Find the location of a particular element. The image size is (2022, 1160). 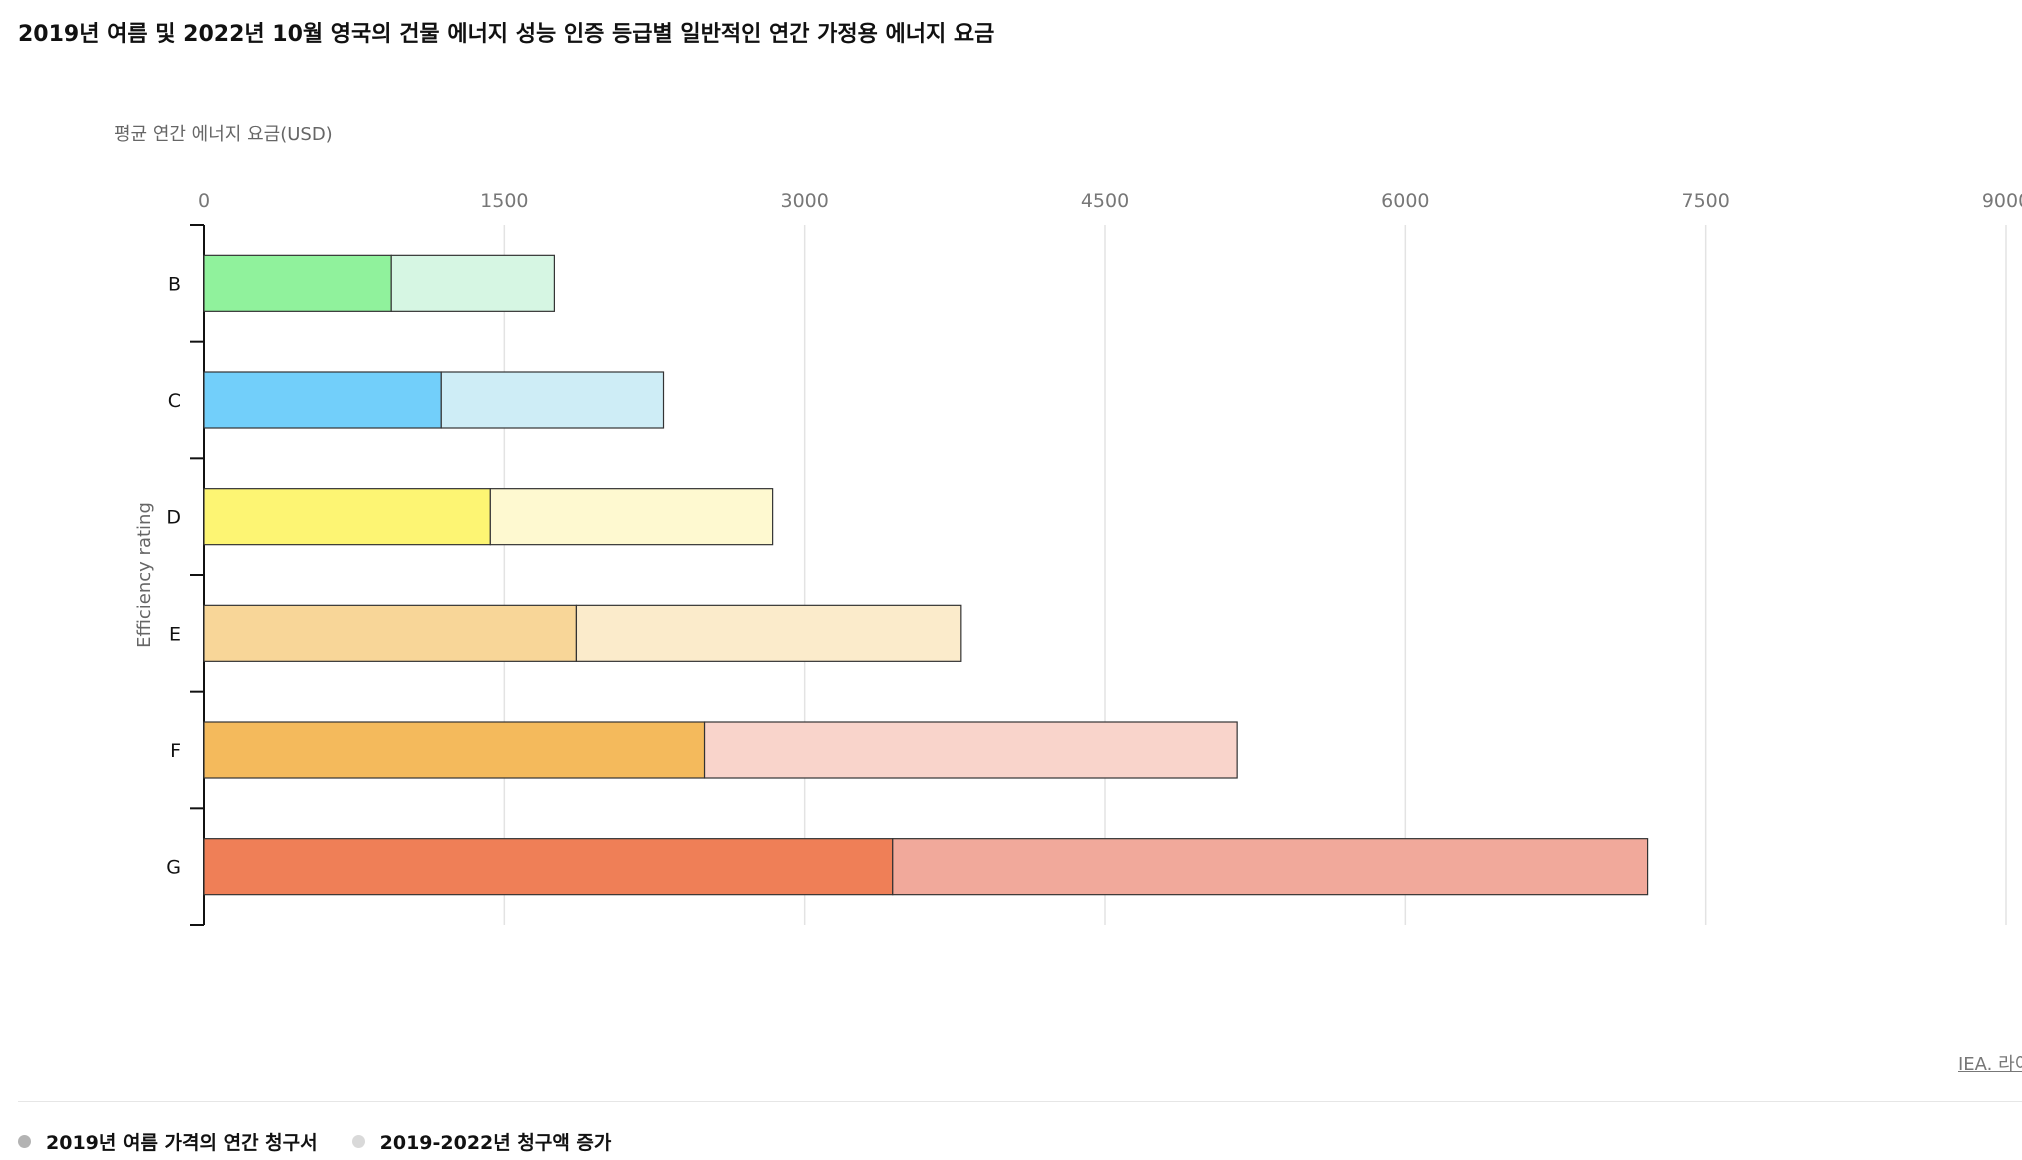

x-tick-label: 4500 is located at coordinates (1105, 201).